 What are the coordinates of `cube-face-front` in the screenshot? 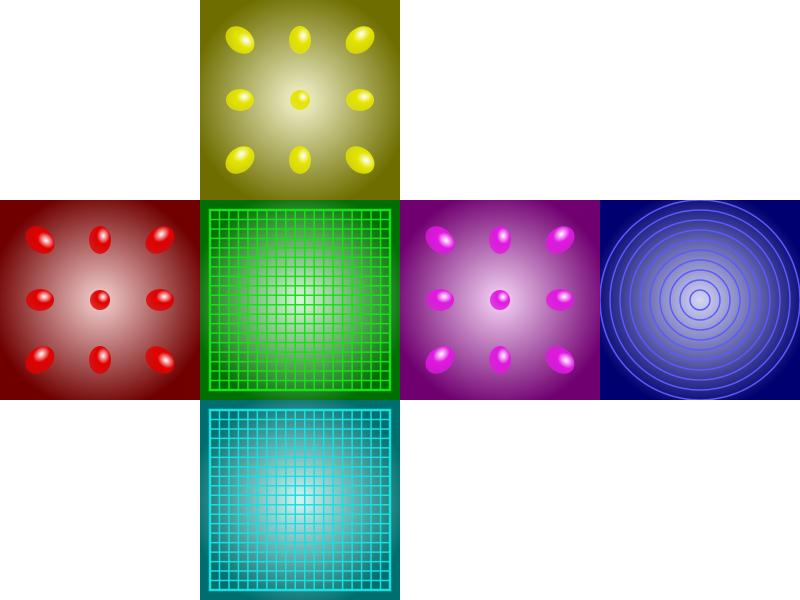 It's located at (300, 300).